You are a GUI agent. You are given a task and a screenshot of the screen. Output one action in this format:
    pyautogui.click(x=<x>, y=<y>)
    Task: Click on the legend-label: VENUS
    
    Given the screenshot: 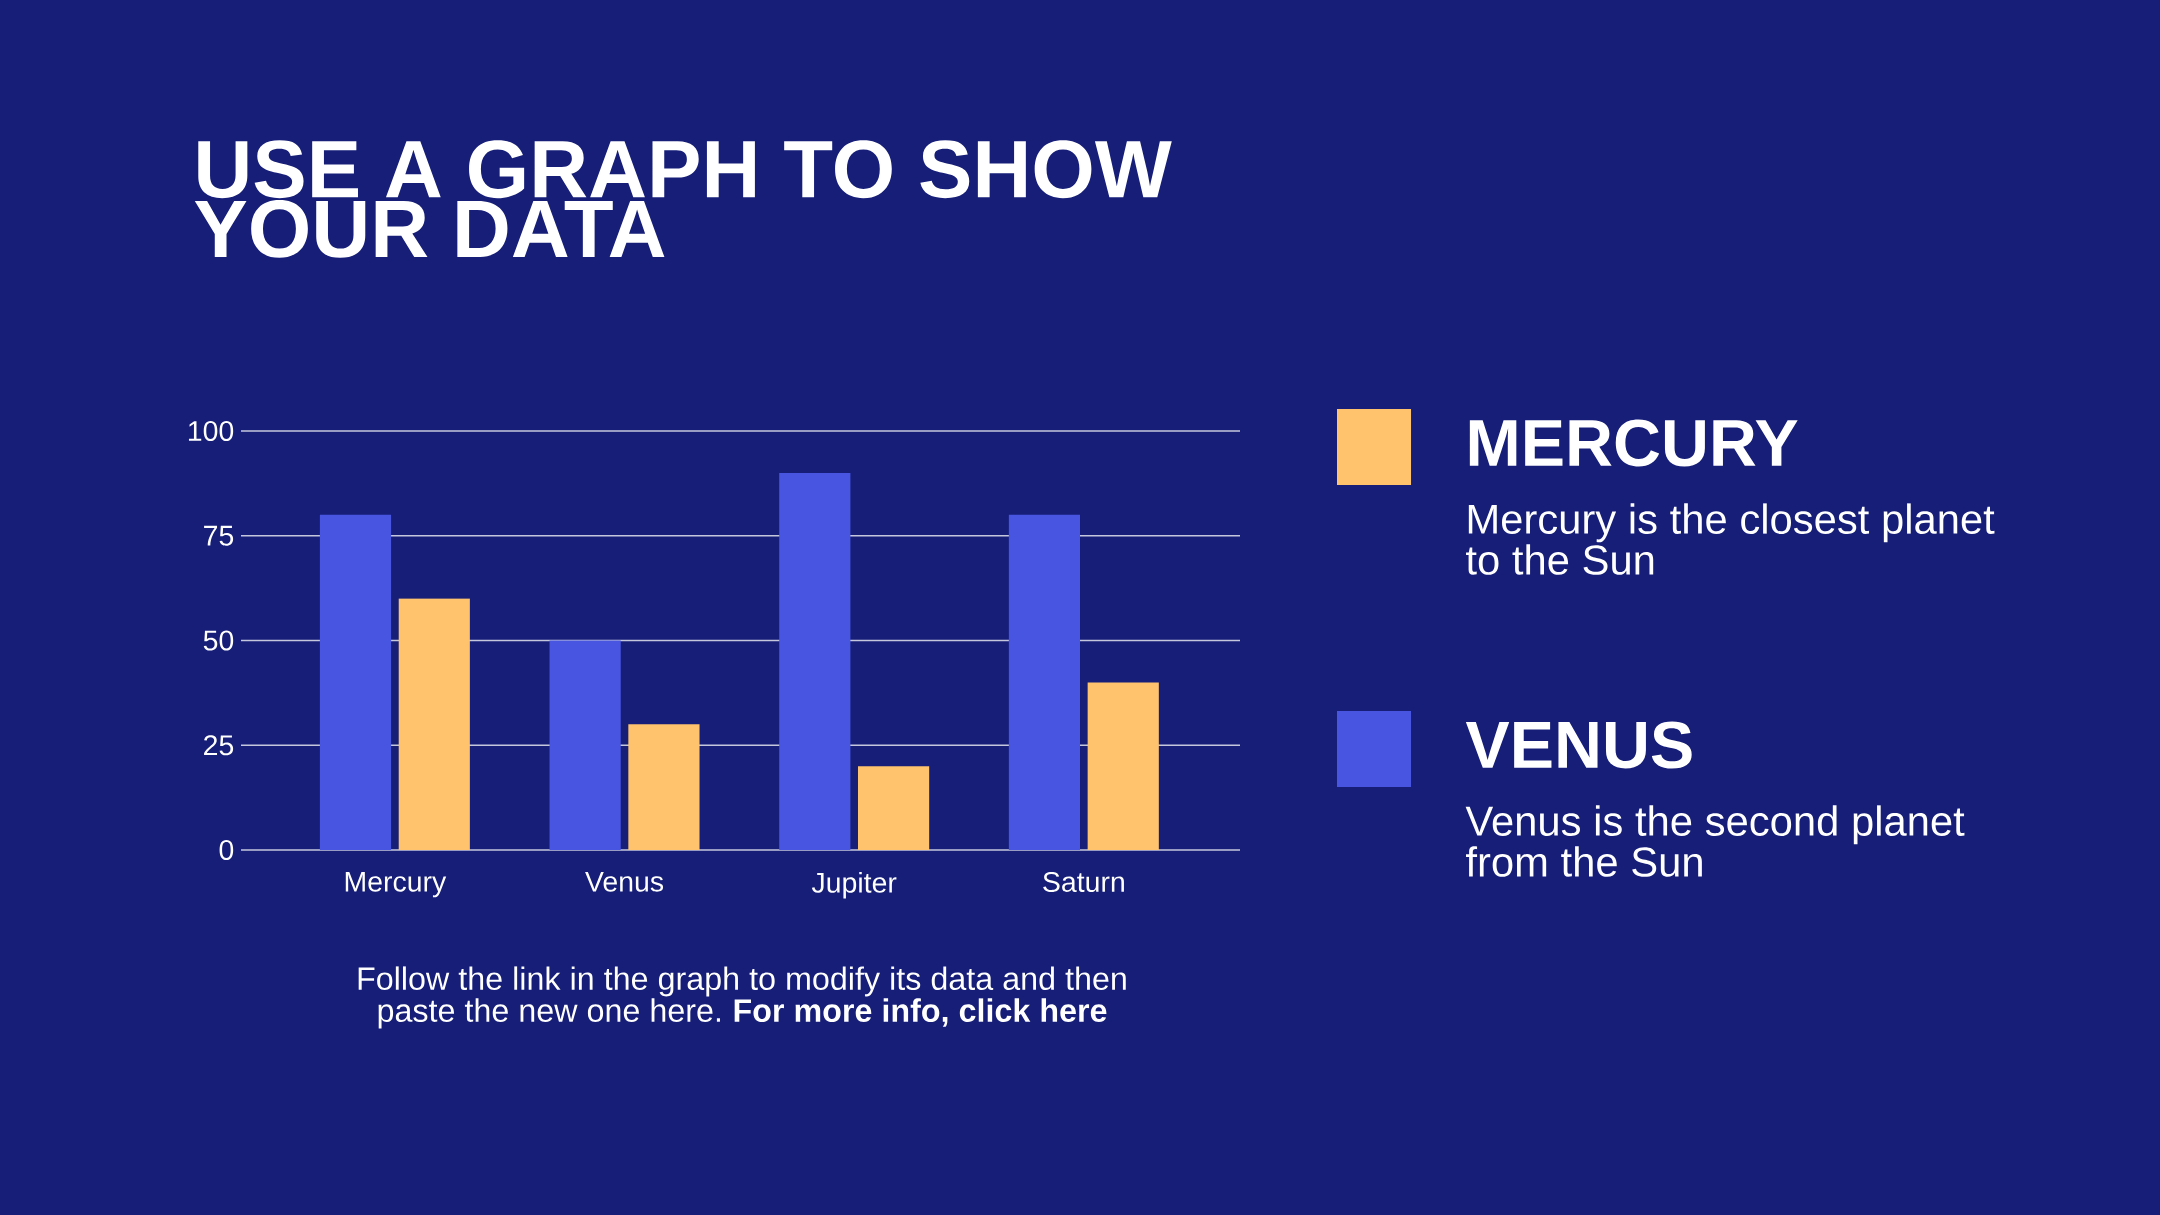 What is the action you would take?
    pyautogui.click(x=1578, y=745)
    